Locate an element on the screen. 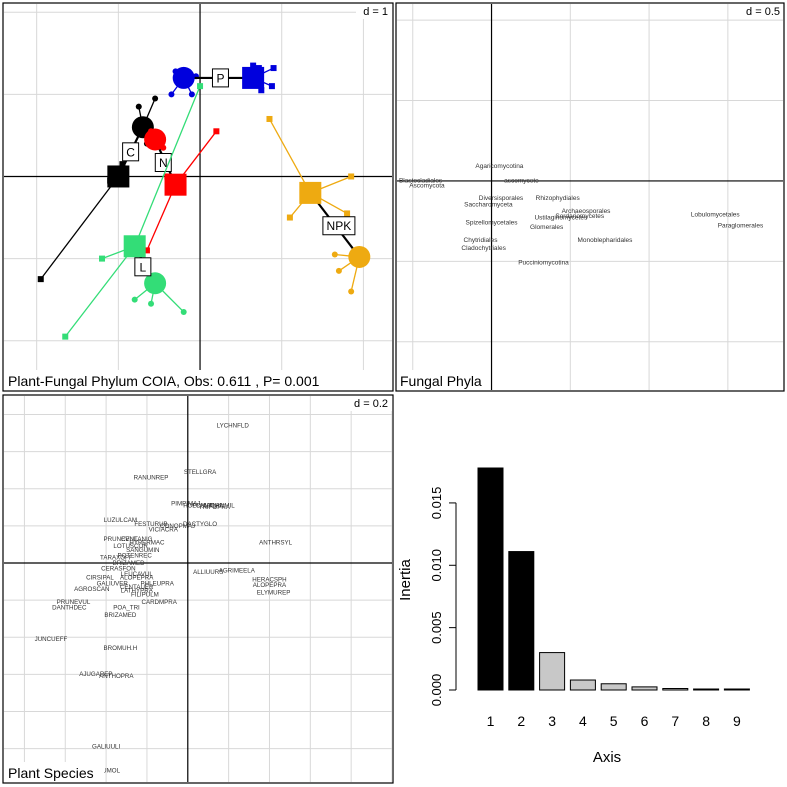  plant-species-title-bg is located at coordinates (54, 772).